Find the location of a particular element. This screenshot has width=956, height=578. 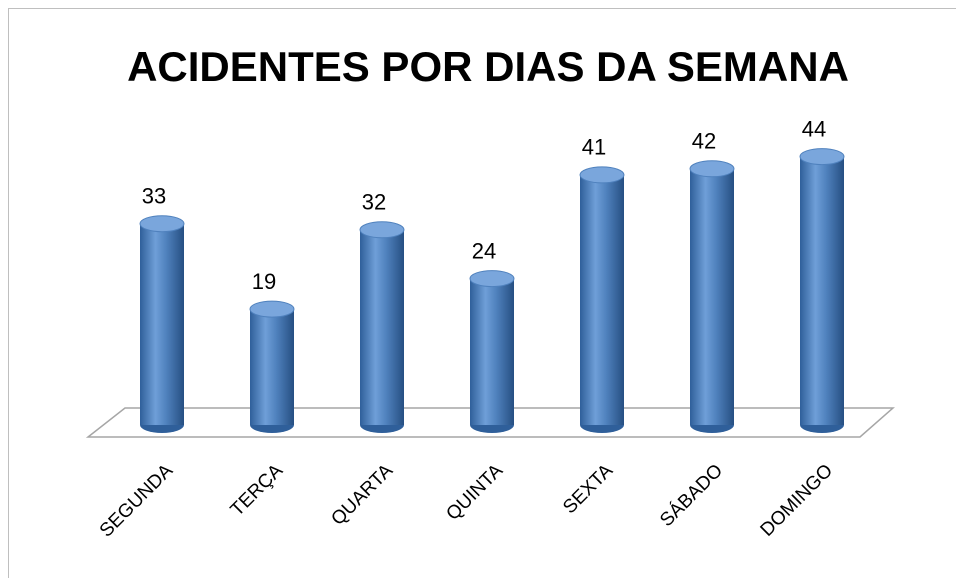

data-label: 19 is located at coordinates (264, 281).